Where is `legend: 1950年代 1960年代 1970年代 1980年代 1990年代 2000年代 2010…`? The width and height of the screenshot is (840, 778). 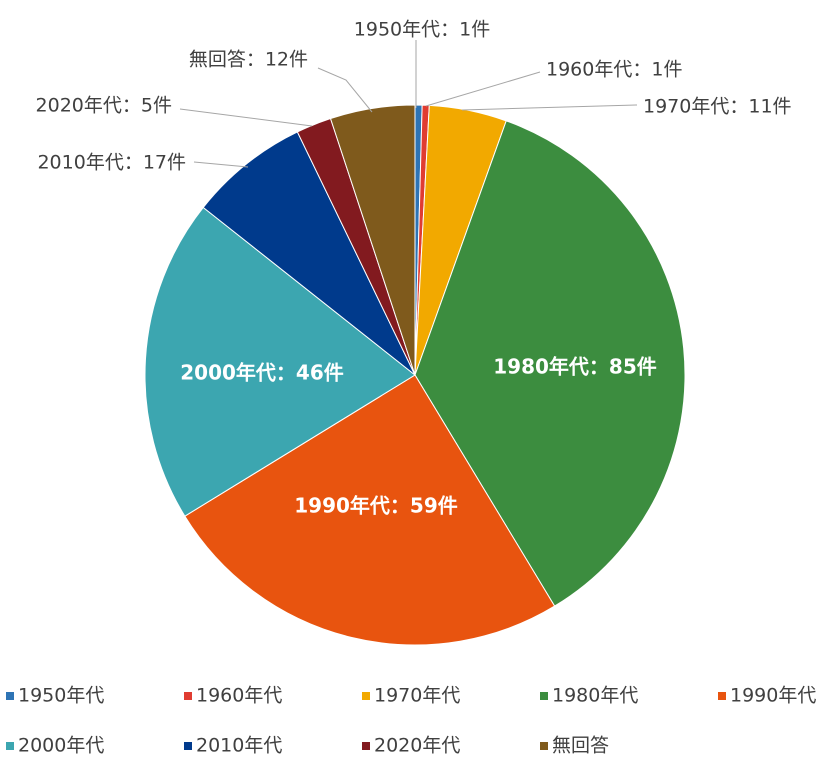
legend: 1950年代 1960年代 1970年代 1980年代 1990年代 2000年代 2010… is located at coordinates (411, 721).